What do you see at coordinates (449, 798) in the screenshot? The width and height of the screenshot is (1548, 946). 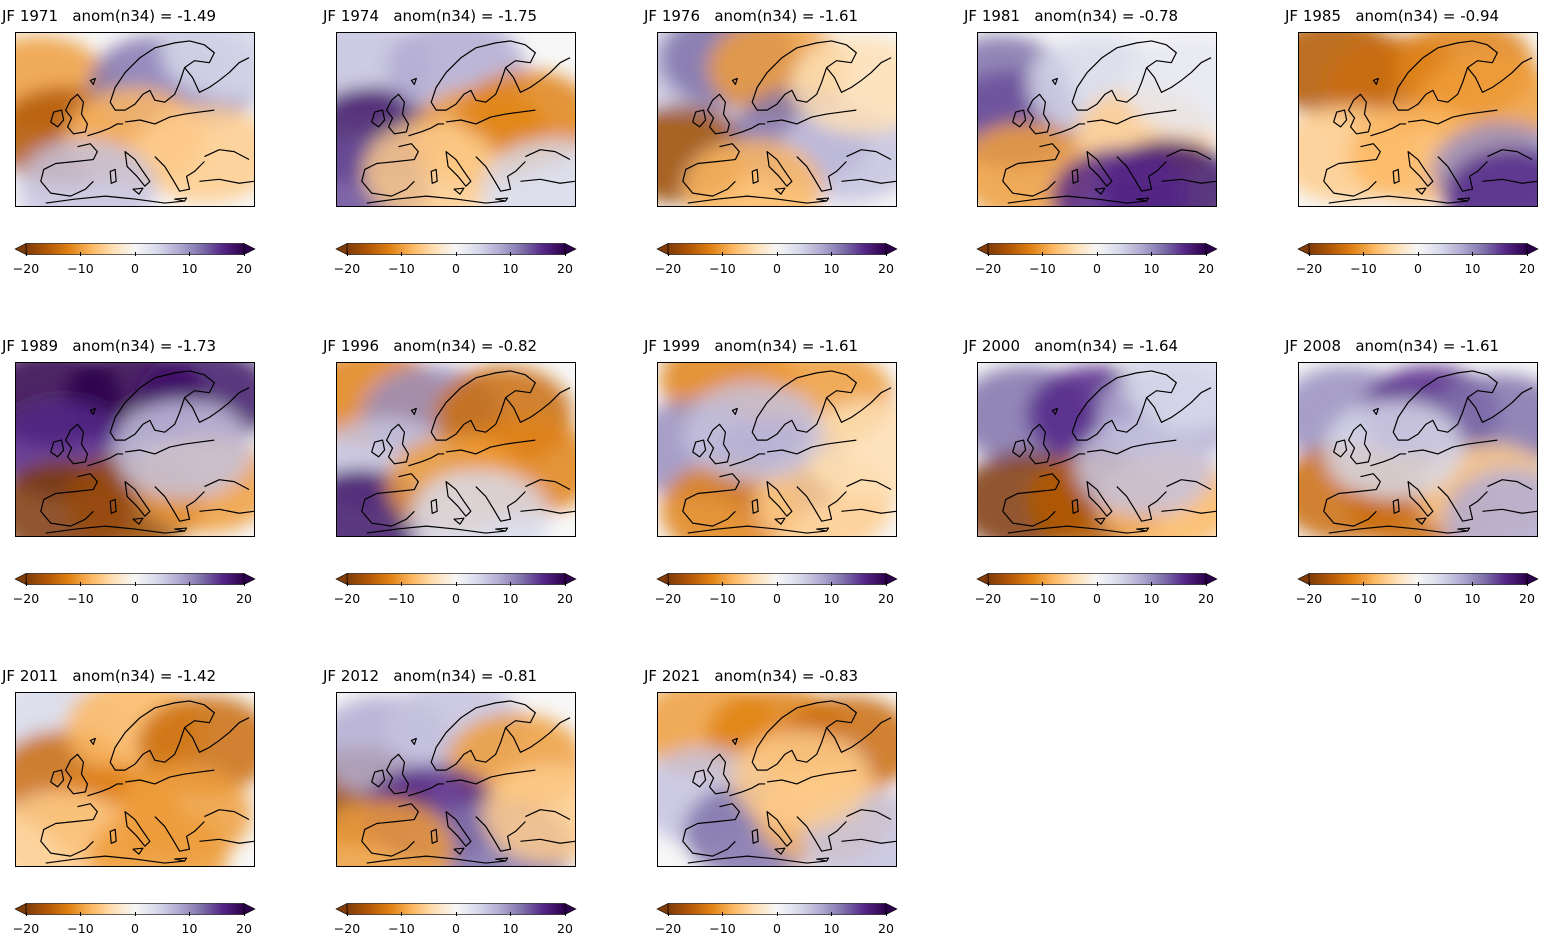 I see `map-panel: JF 2012 anom(n34) = -0.81 −20 −10 0 10 20` at bounding box center [449, 798].